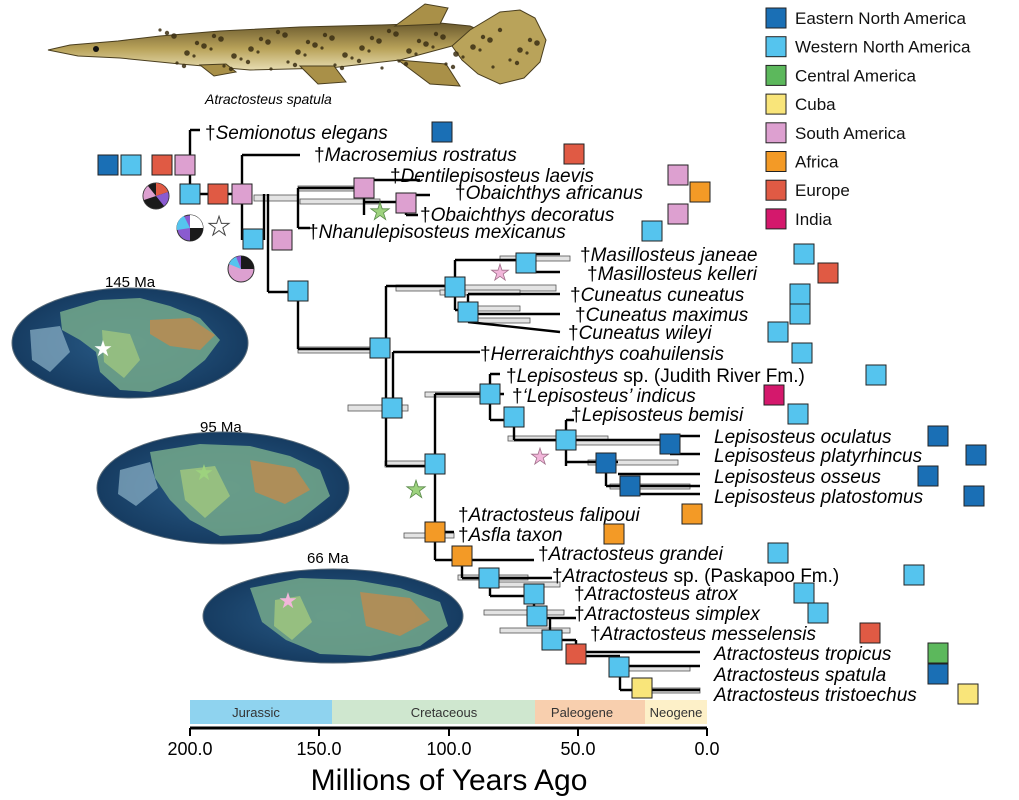 This screenshot has height=800, width=1019. Describe the element at coordinates (797, 477) in the screenshot. I see `taxon-label: Lepisosteus osseus` at that location.